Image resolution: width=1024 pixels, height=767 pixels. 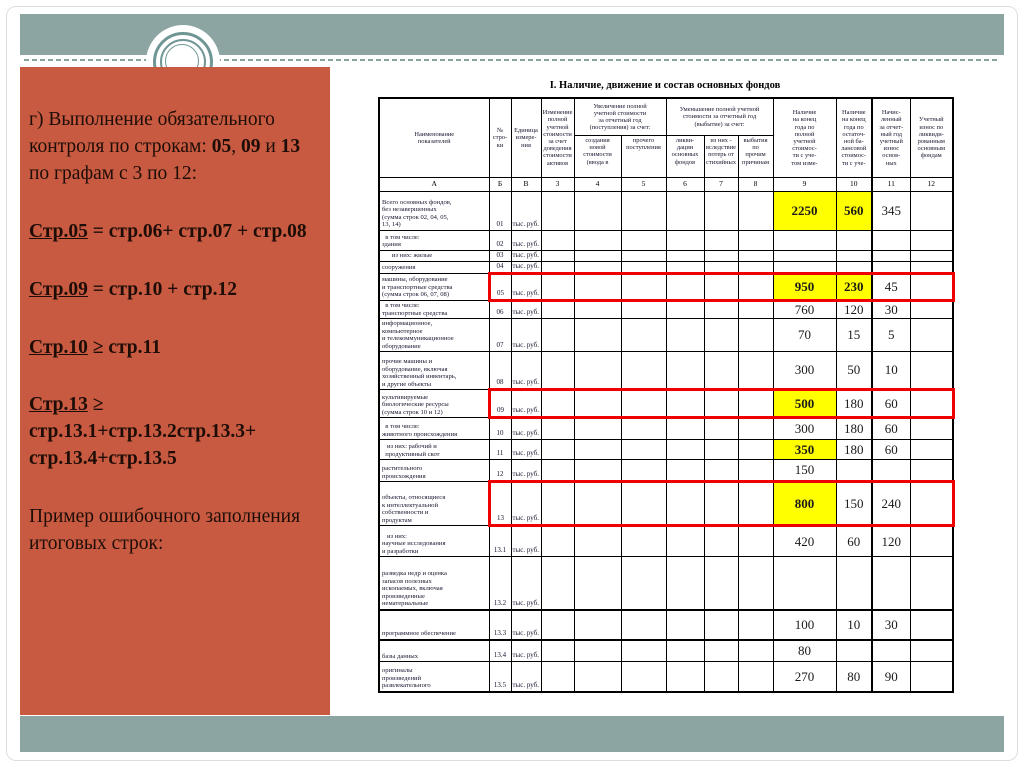 What do you see at coordinates (500, 624) in the screenshot?
I see `cell-13.3-num: 13.3` at bounding box center [500, 624].